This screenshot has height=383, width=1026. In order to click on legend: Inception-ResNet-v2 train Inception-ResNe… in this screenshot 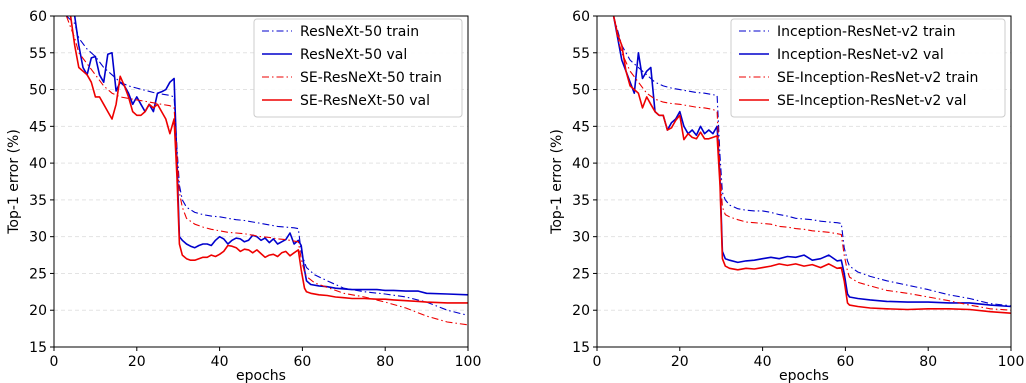, I will do `click(868, 68)`.